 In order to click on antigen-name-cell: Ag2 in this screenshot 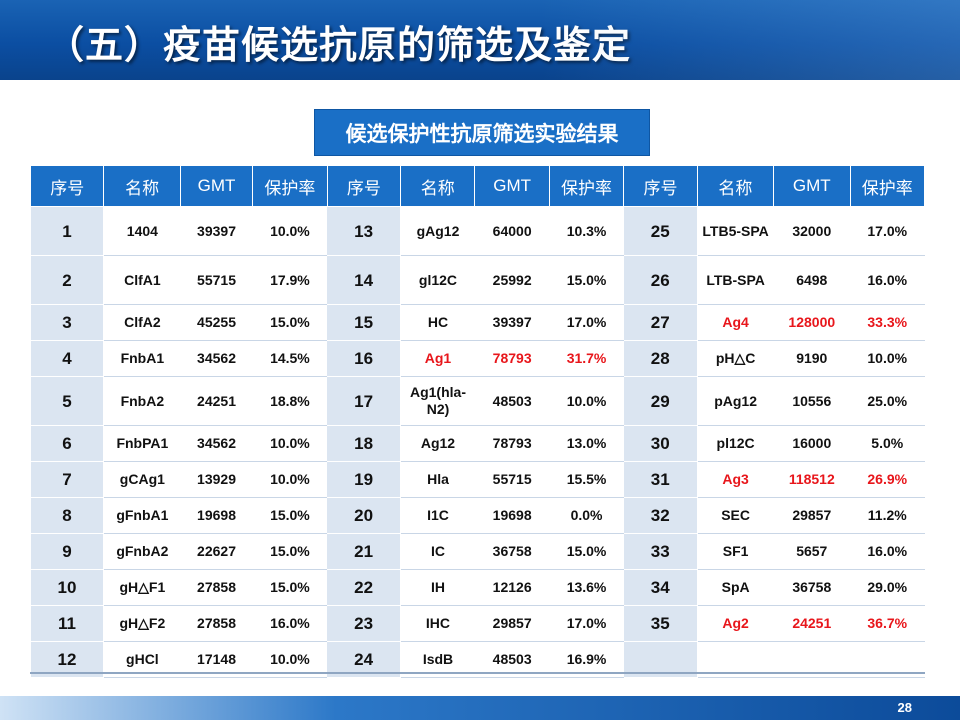, I will do `click(735, 623)`.